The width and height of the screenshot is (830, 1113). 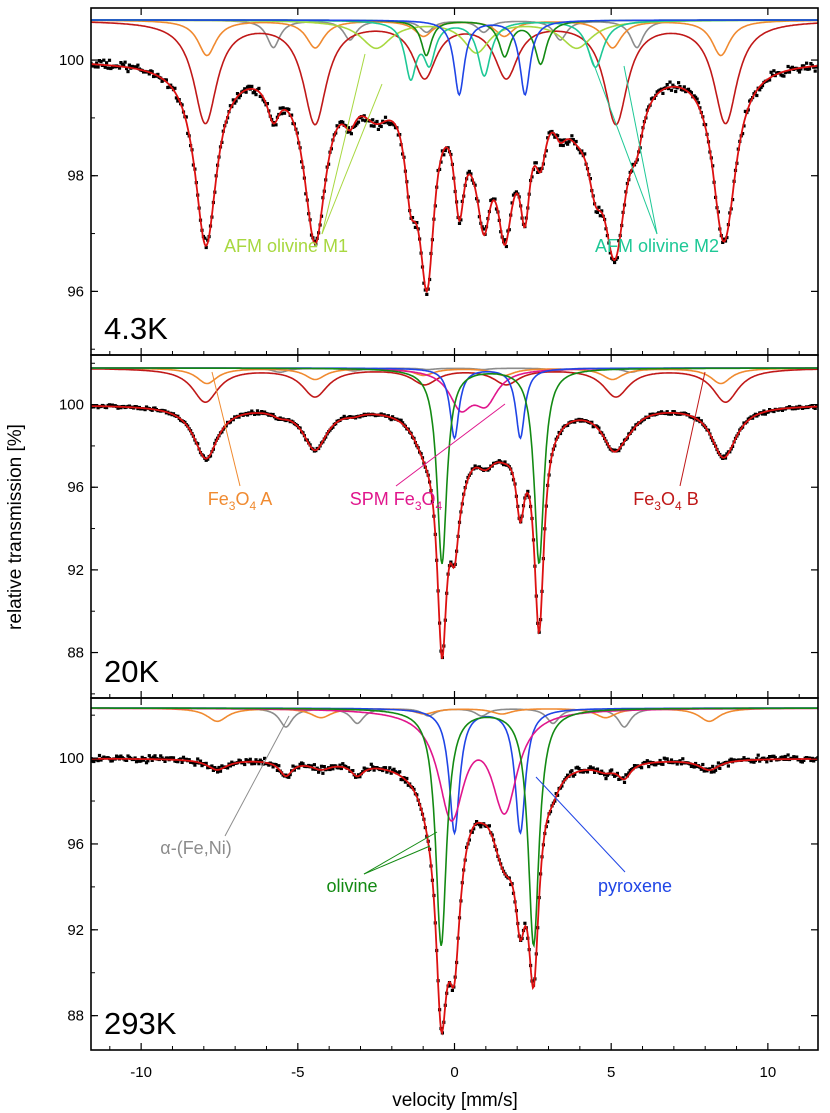 What do you see at coordinates (454, 34) in the screenshot?
I see `subspectrum-fe_ni` at bounding box center [454, 34].